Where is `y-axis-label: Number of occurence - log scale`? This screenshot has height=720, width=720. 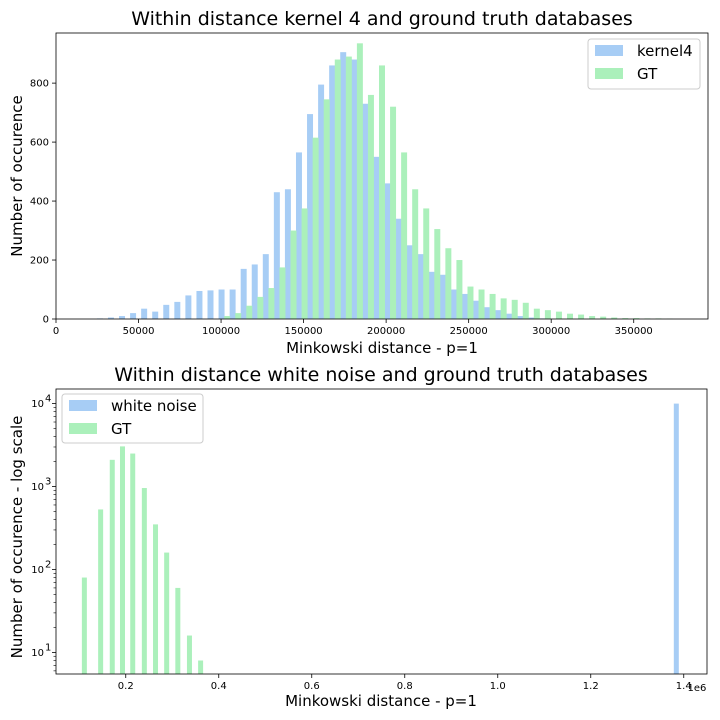
y-axis-label: Number of occurence - log scale is located at coordinates (17, 537).